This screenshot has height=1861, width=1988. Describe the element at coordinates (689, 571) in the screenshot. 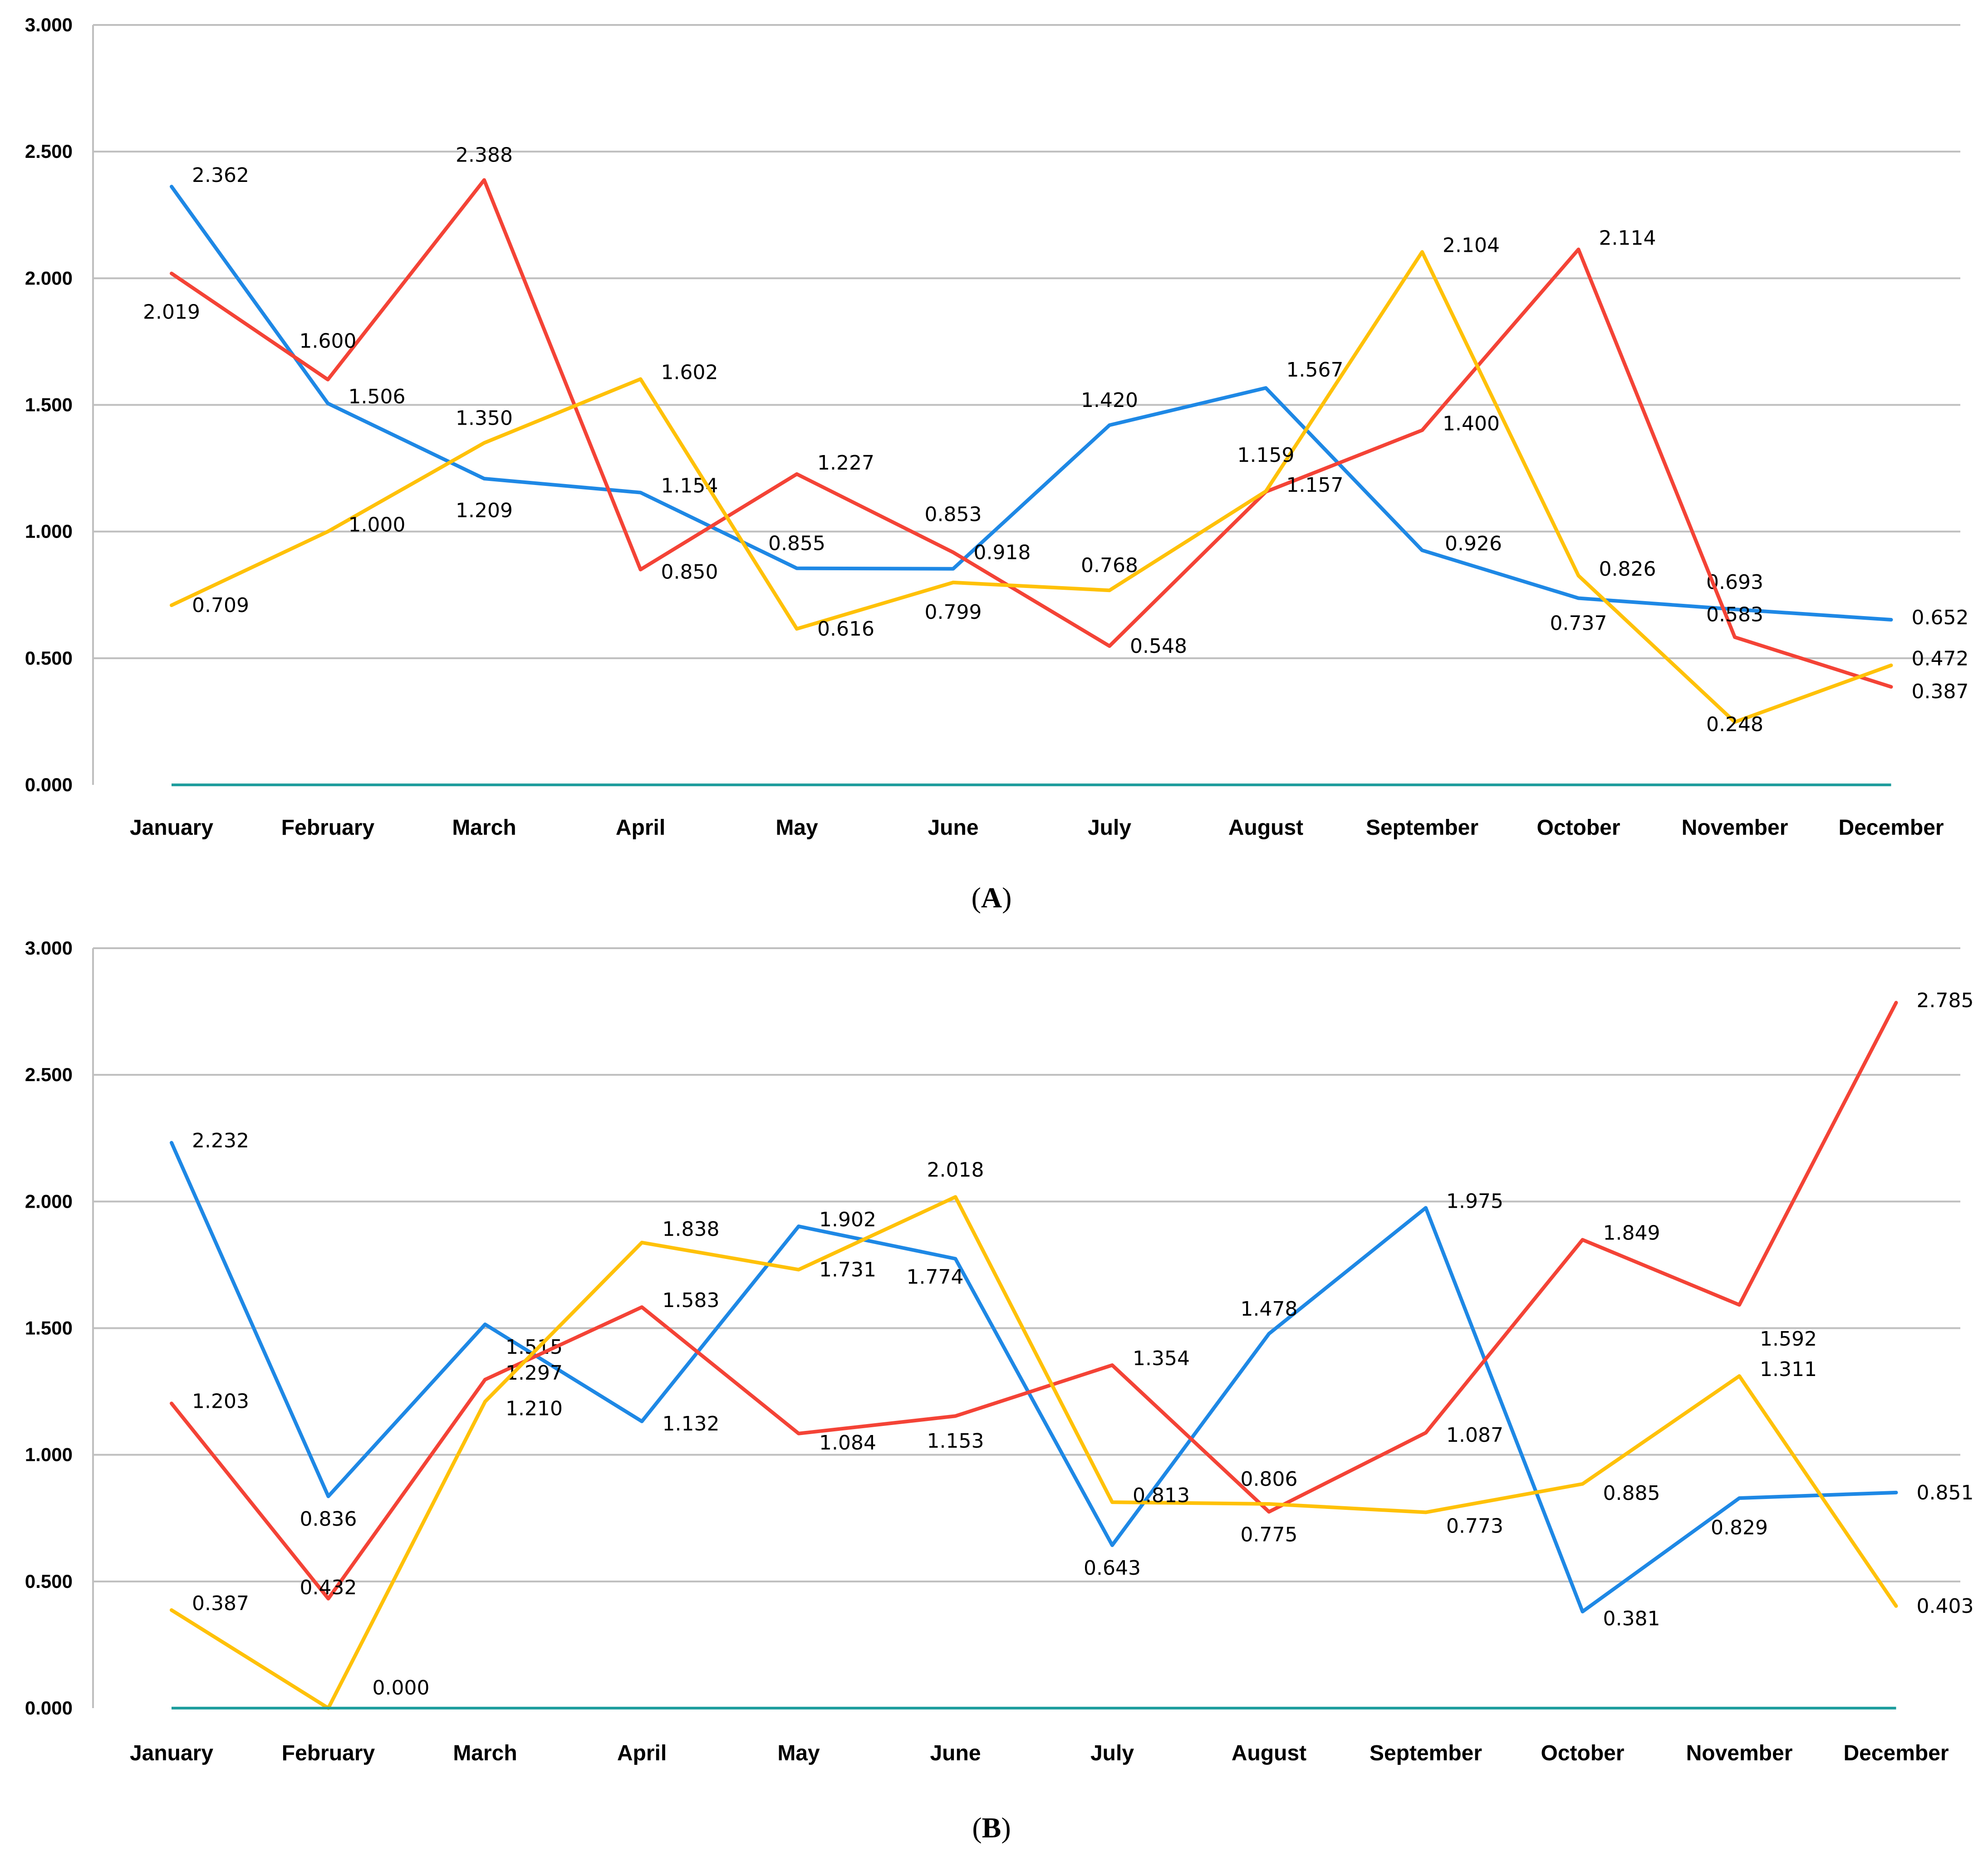

I see `data-label-red: 0.850` at that location.